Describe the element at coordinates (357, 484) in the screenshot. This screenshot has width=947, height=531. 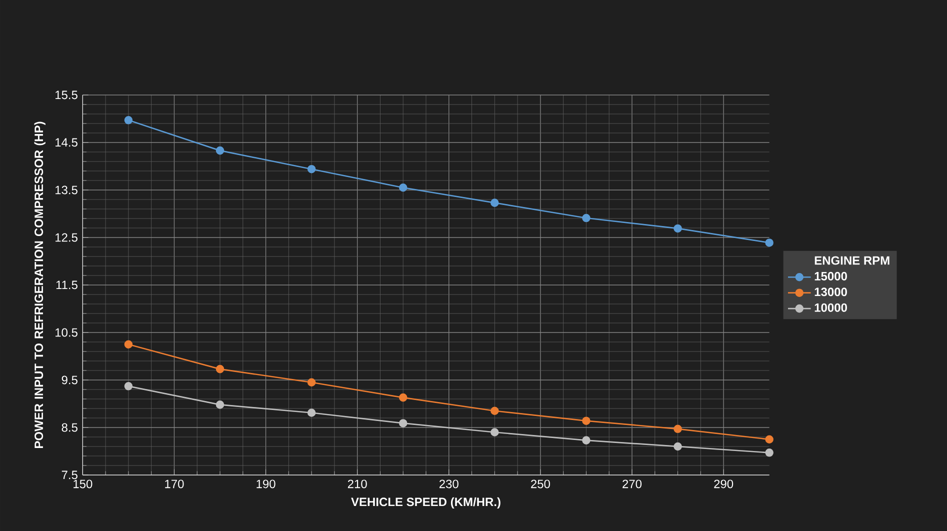
I see `x-tick-label: 210` at that location.